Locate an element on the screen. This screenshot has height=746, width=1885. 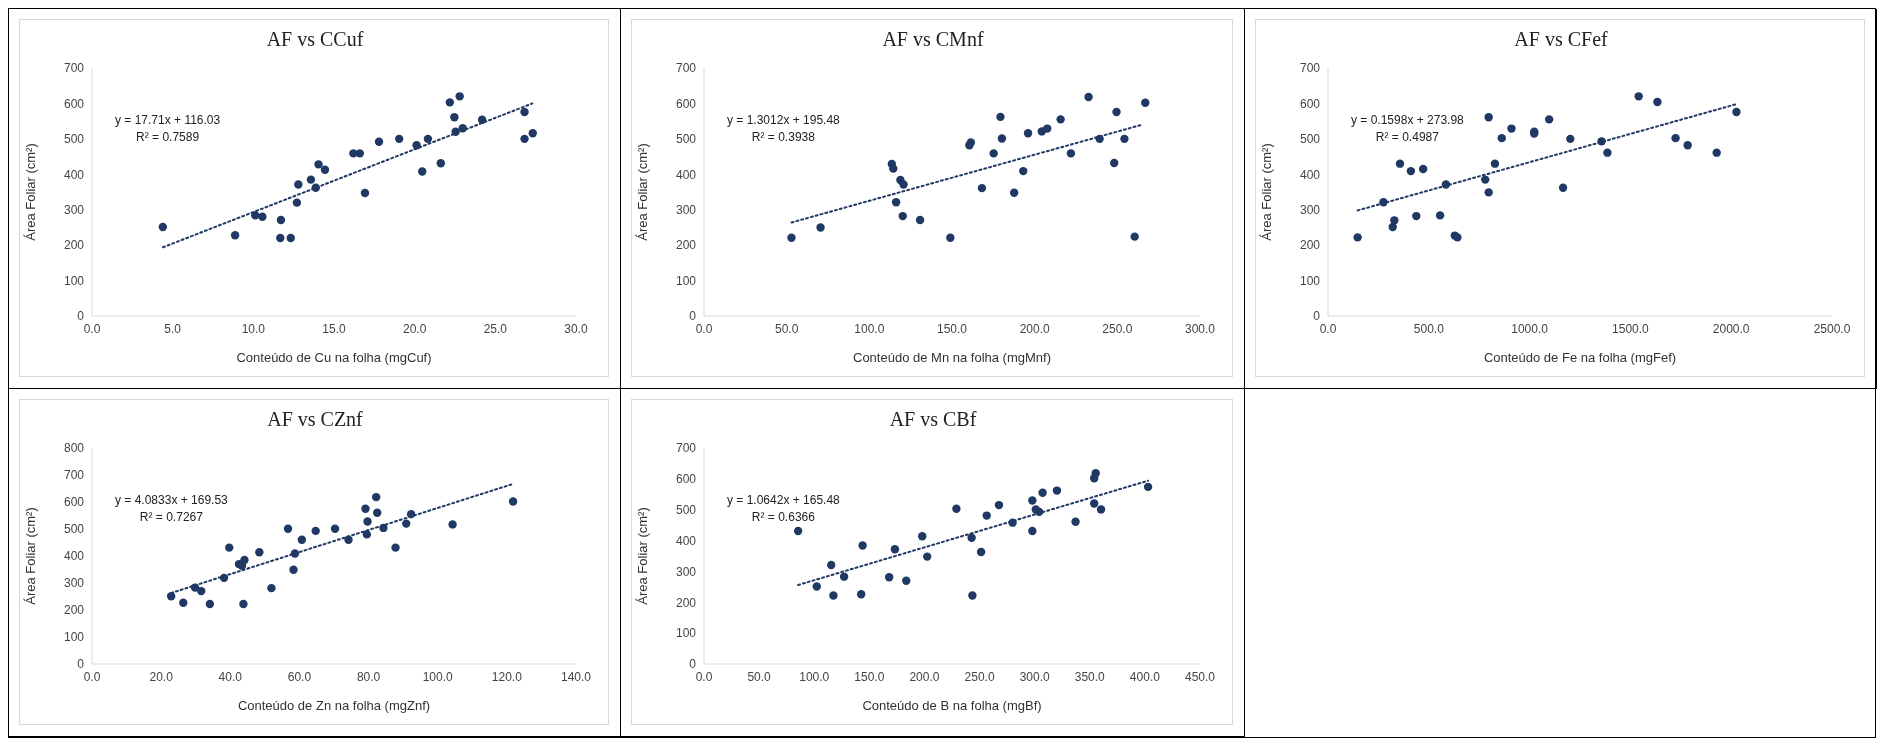
x-tick-label: 1500.0 is located at coordinates (1631, 328).